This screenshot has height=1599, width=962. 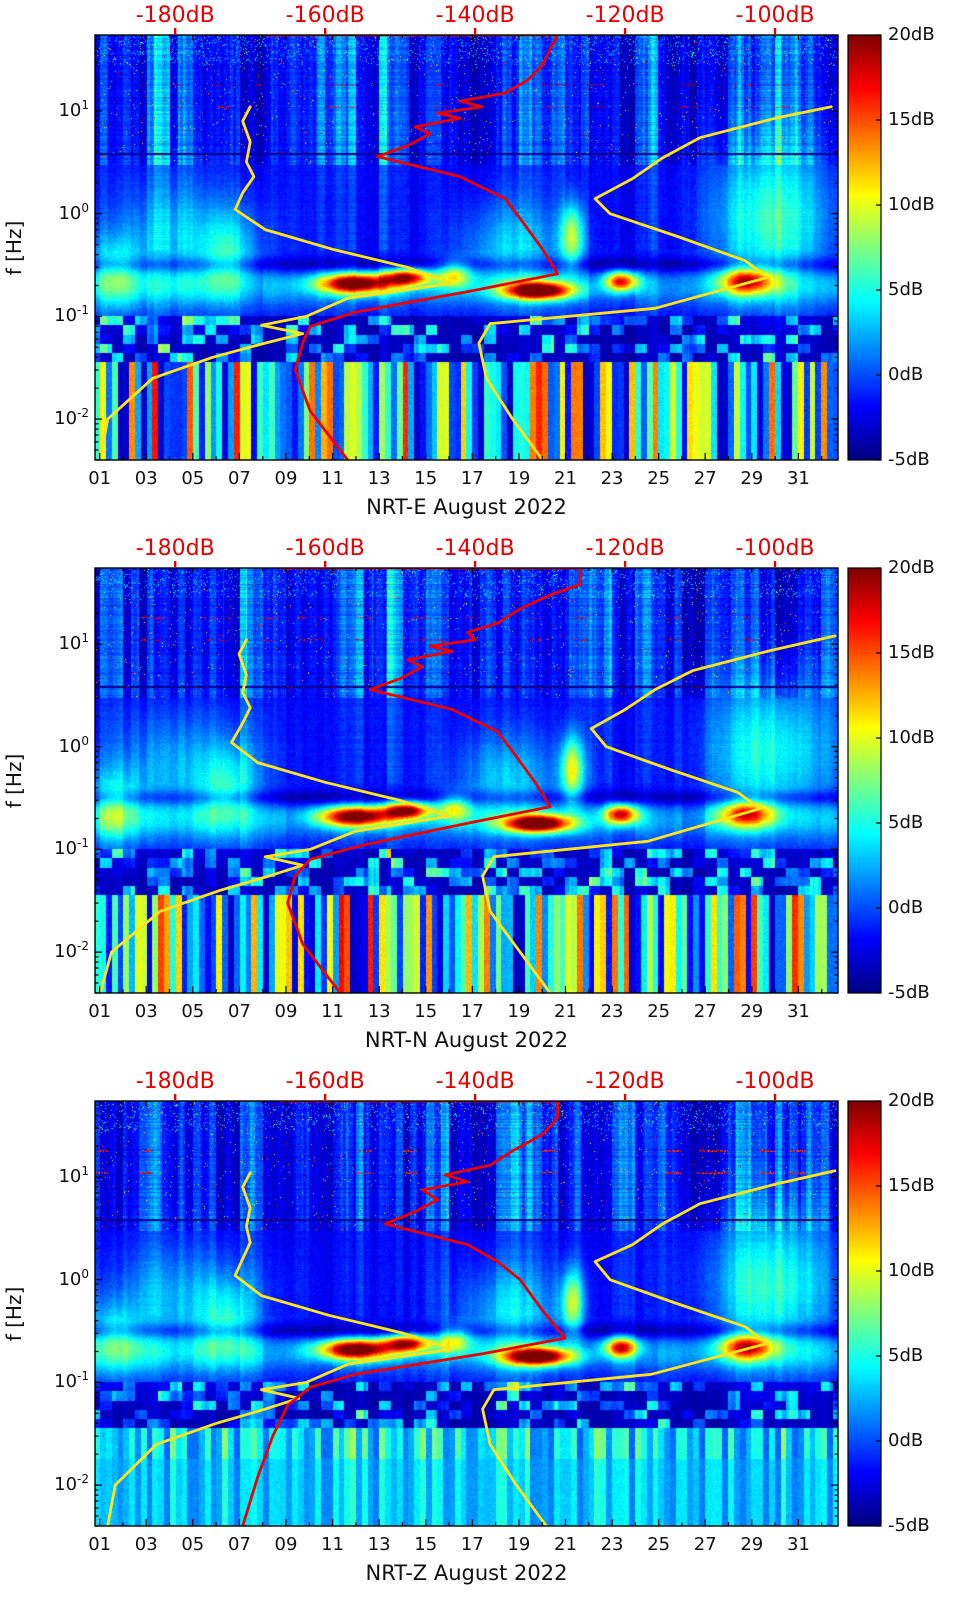 What do you see at coordinates (475, 31) in the screenshot?
I see `top-axis-ticks` at bounding box center [475, 31].